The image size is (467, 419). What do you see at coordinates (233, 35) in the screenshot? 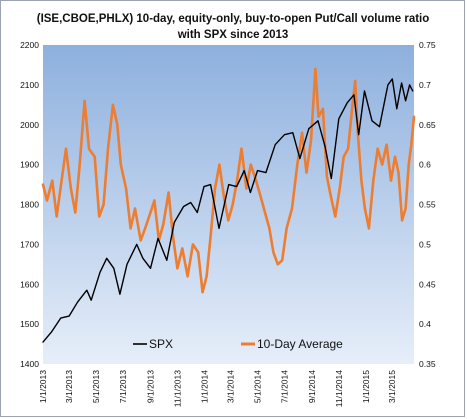
I see `chart-subtitle: with SPX since 2013` at bounding box center [233, 35].